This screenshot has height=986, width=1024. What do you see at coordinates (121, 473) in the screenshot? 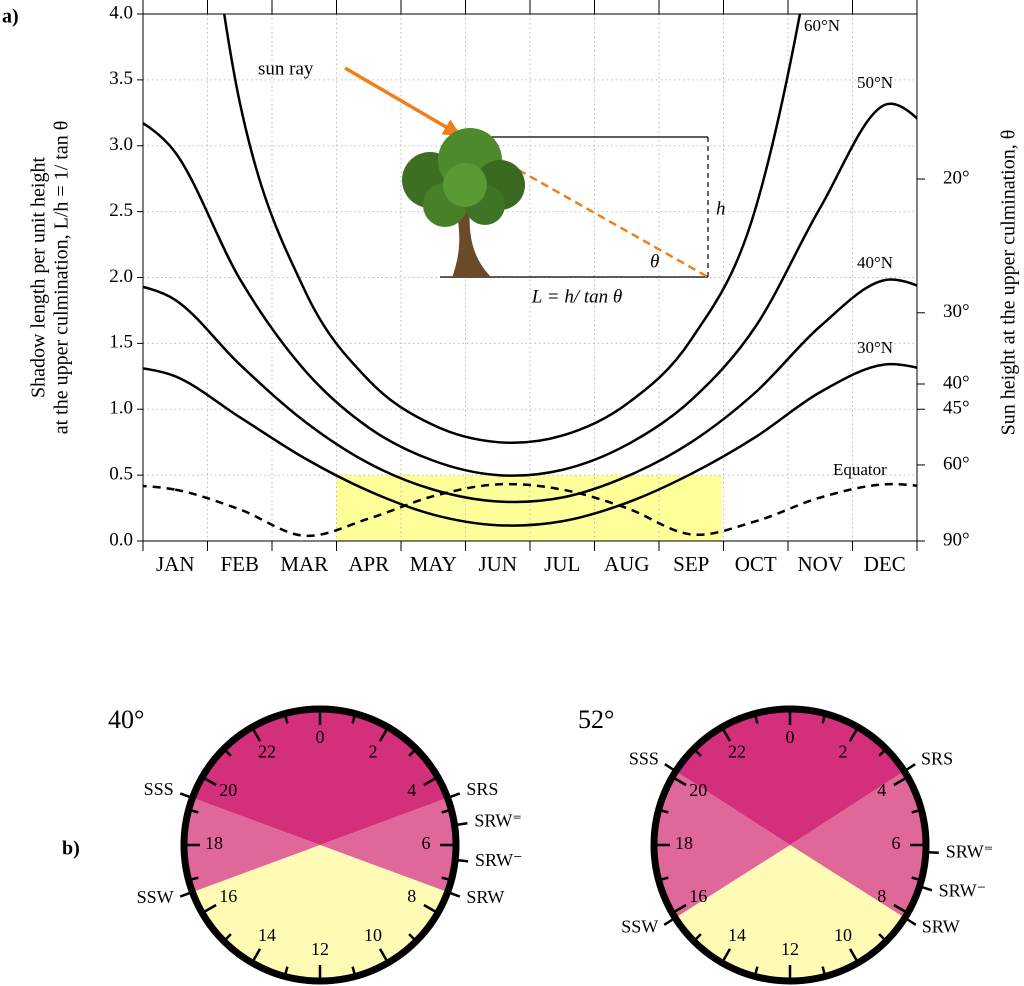
I see `y-tick-label: 0.5` at bounding box center [121, 473].